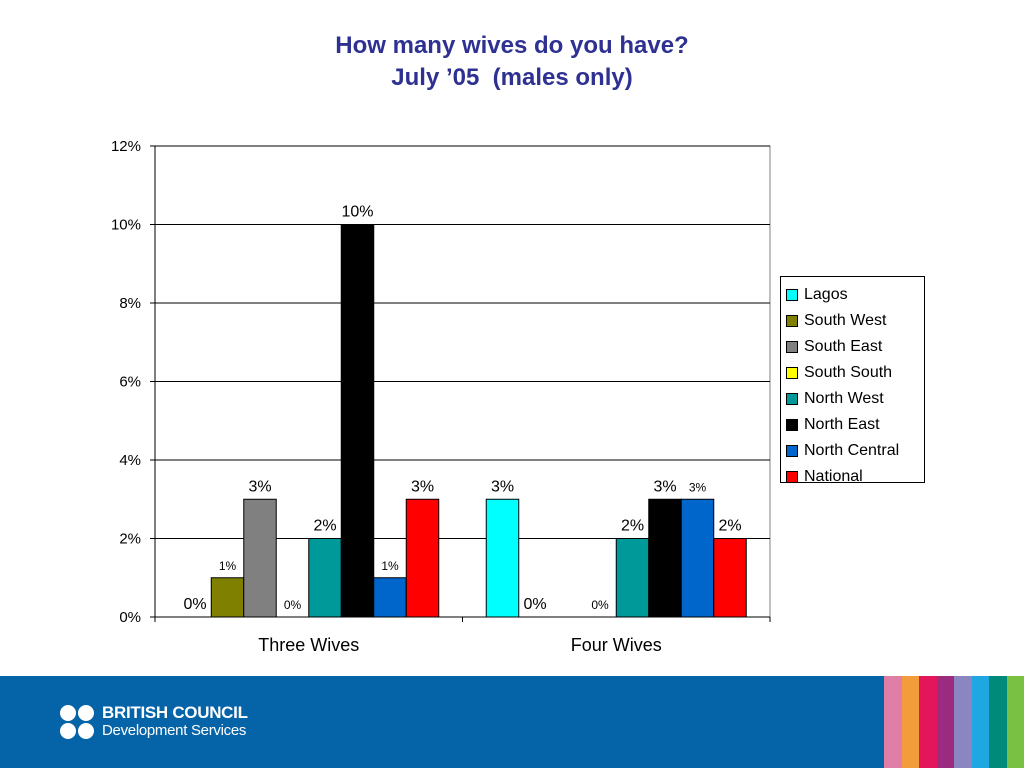 This screenshot has width=1024, height=768. What do you see at coordinates (512, 77) in the screenshot?
I see `chart-title-line-2: July ’05 (males only)` at bounding box center [512, 77].